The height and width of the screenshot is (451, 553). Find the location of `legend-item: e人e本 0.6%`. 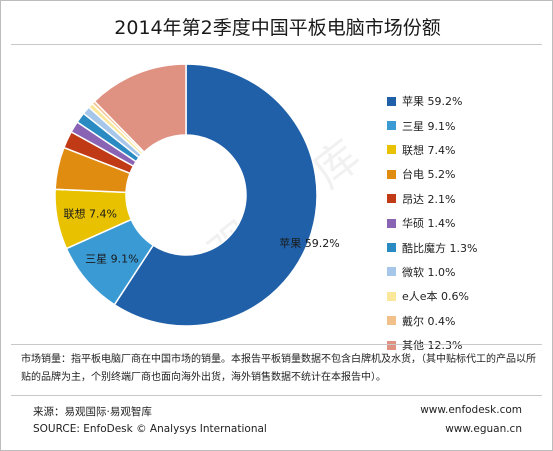

legend-item: e人e本 0.6% is located at coordinates (467, 296).